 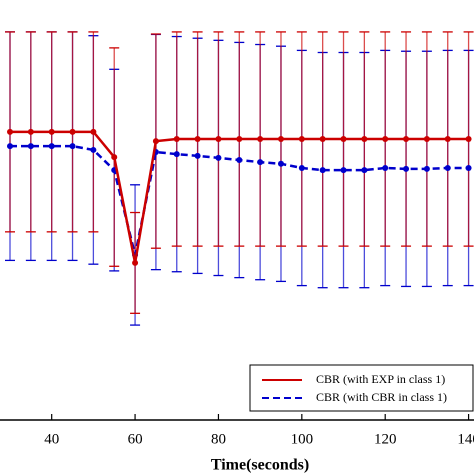 What do you see at coordinates (260, 465) in the screenshot?
I see `x-axis-label: Time(seconds)` at bounding box center [260, 465].